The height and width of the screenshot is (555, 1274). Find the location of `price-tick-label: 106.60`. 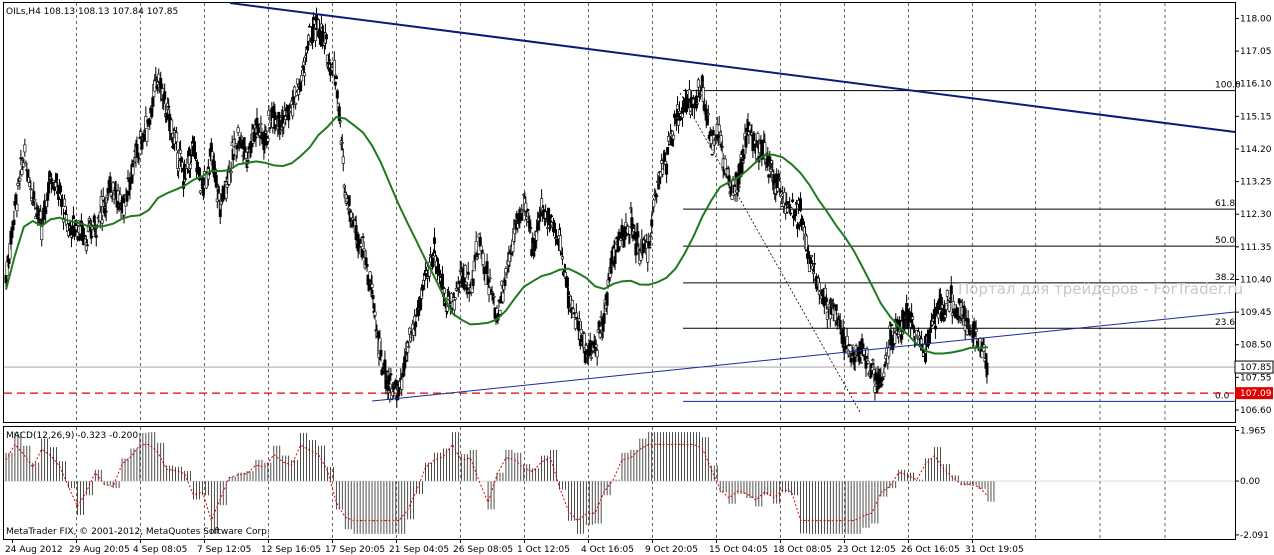

price-tick-label: 106.60 is located at coordinates (1256, 411).